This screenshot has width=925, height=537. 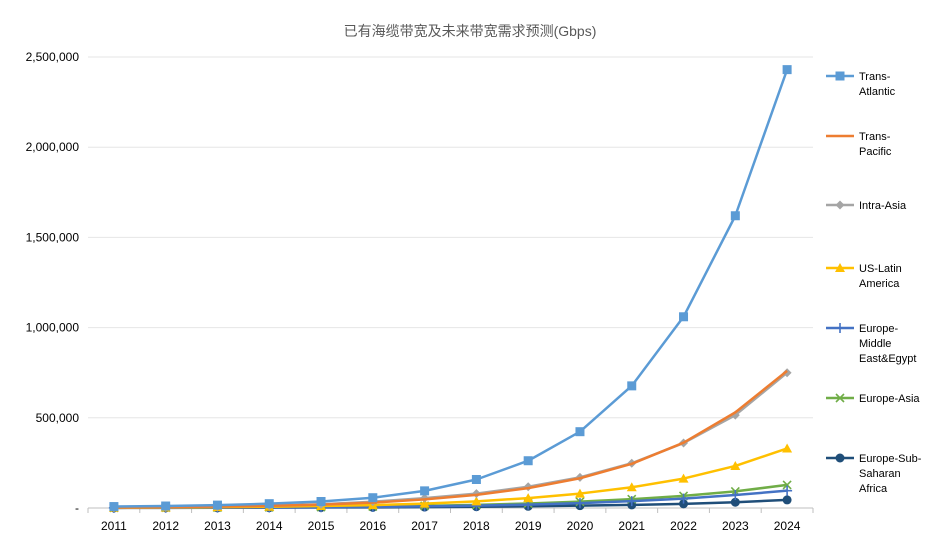 I want to click on x-tick-label: 2017, so click(x=424, y=526).